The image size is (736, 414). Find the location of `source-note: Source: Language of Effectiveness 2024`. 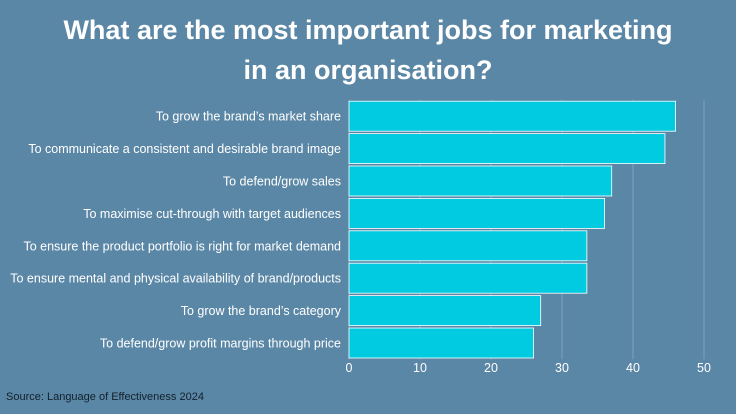

source-note: Source: Language of Effectiveness 2024 is located at coordinates (105, 397).